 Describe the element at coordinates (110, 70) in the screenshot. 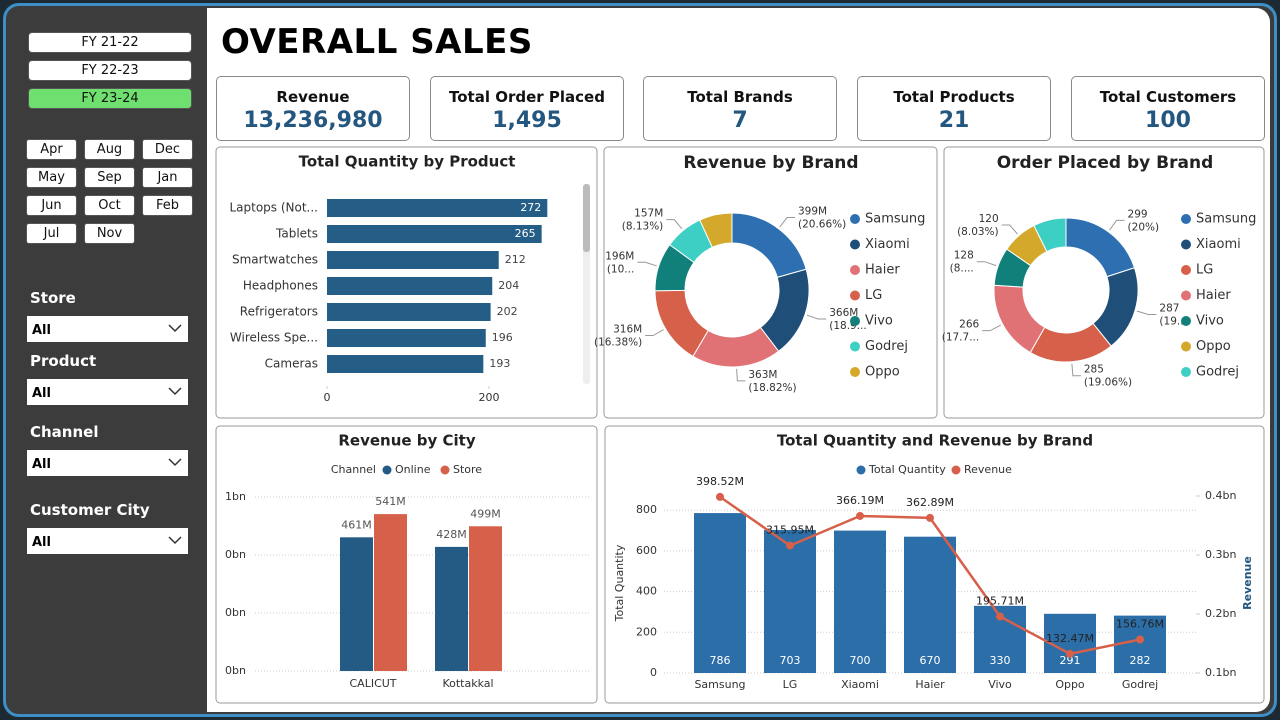

I see `fy-button: FY 22-23` at that location.